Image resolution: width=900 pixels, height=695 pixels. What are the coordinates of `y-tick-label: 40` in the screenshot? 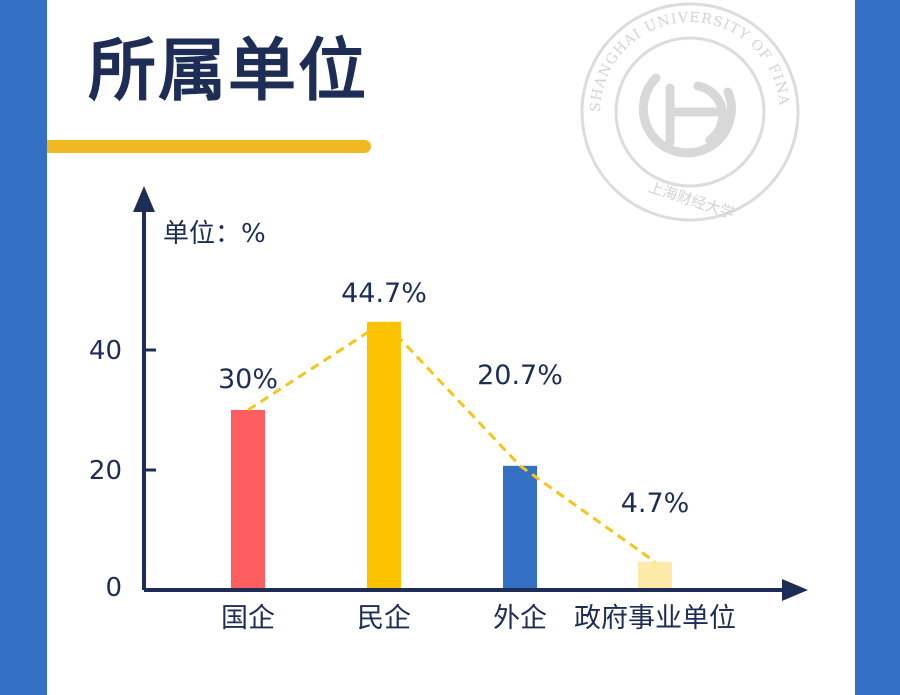 It's located at (105, 351).